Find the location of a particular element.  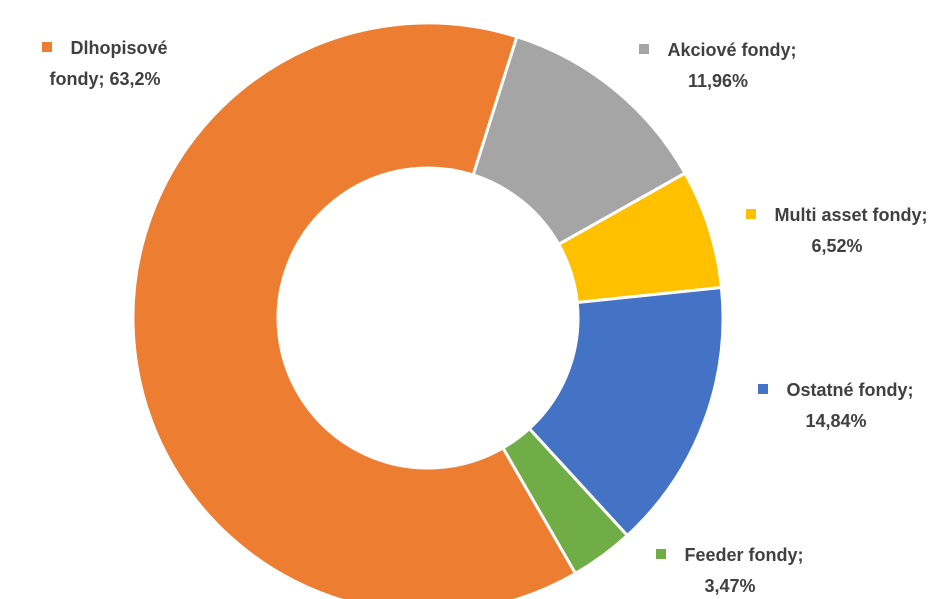

value-label: 11,96% is located at coordinates (718, 81).